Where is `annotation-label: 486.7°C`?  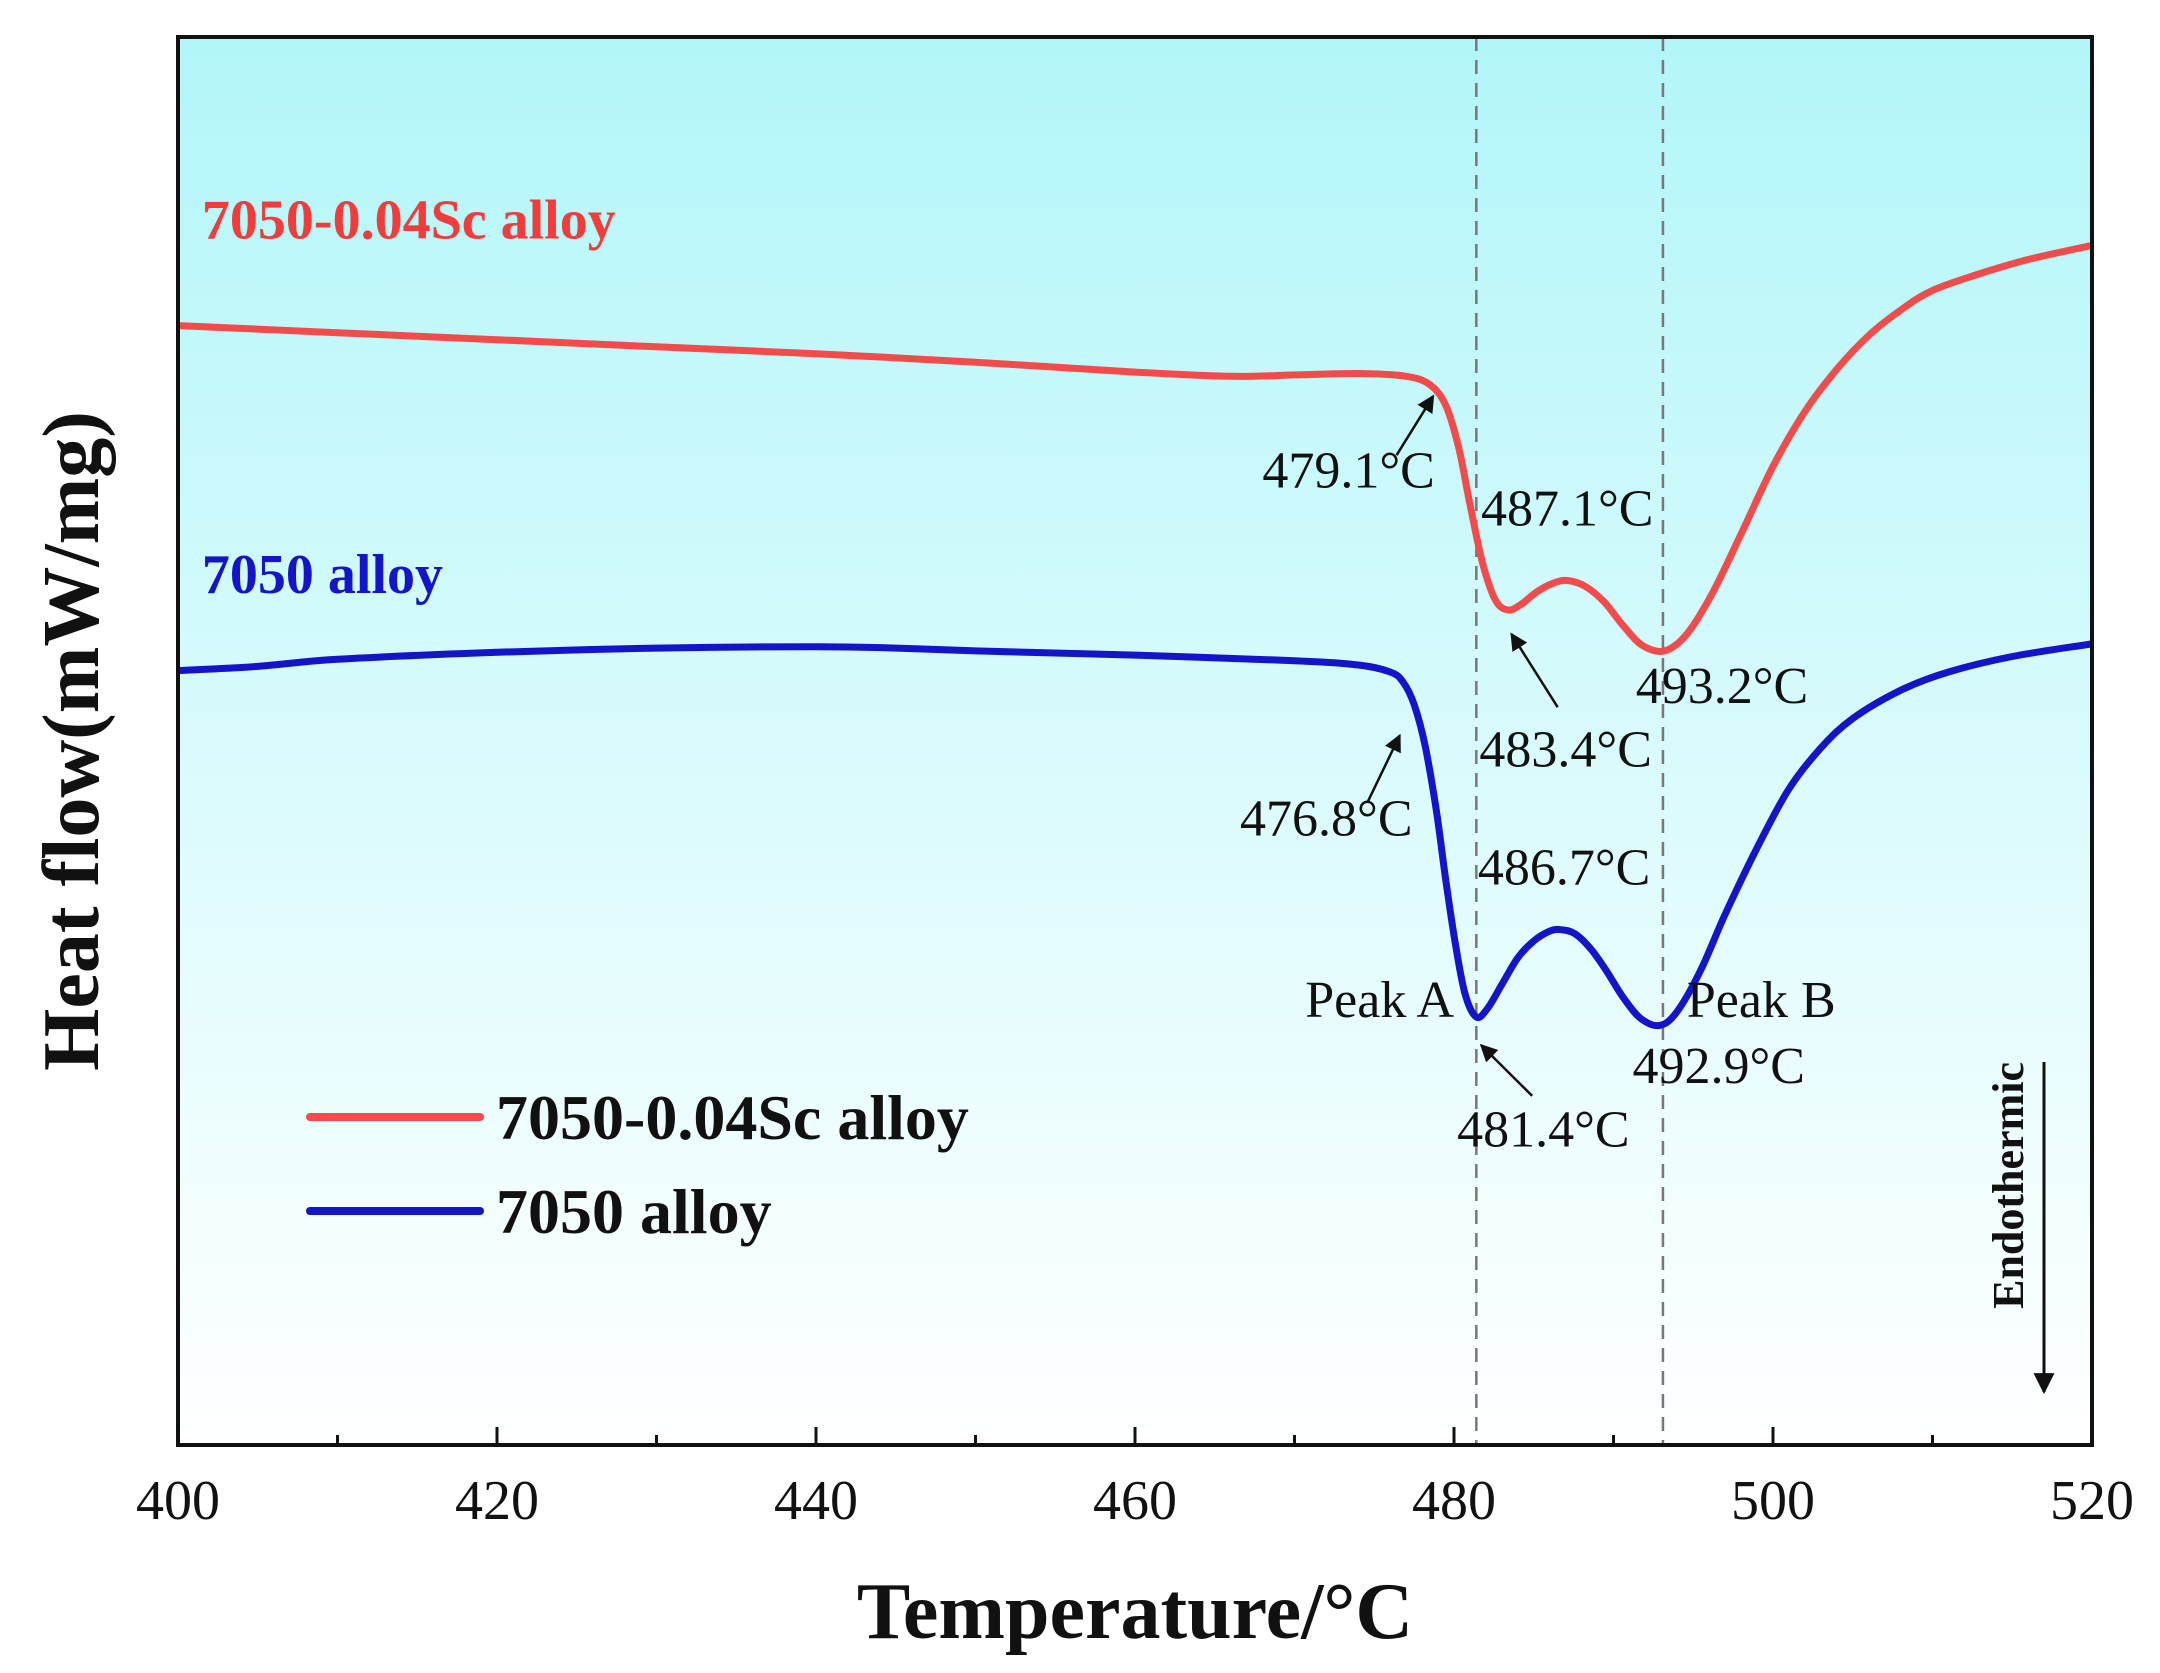
annotation-label: 486.7°C is located at coordinates (1564, 868).